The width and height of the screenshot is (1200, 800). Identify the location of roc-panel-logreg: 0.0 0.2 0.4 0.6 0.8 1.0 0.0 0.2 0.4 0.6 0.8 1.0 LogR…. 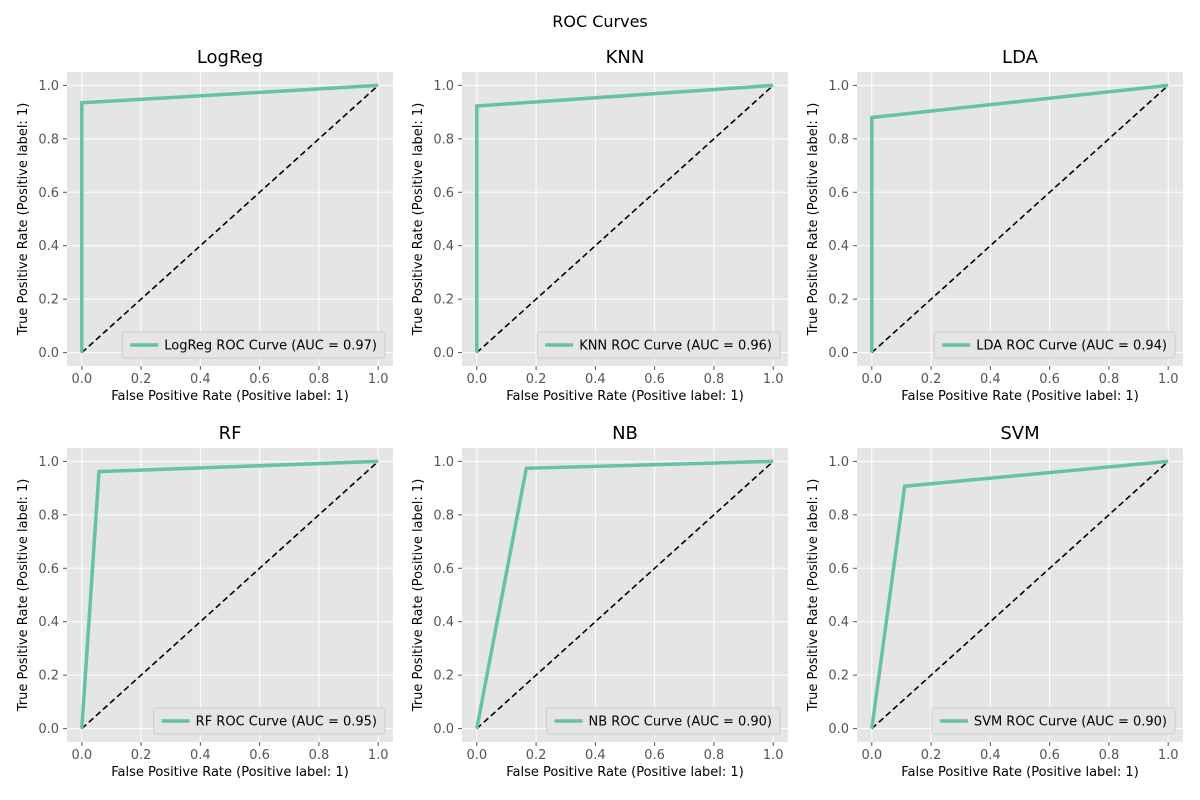
(204, 225).